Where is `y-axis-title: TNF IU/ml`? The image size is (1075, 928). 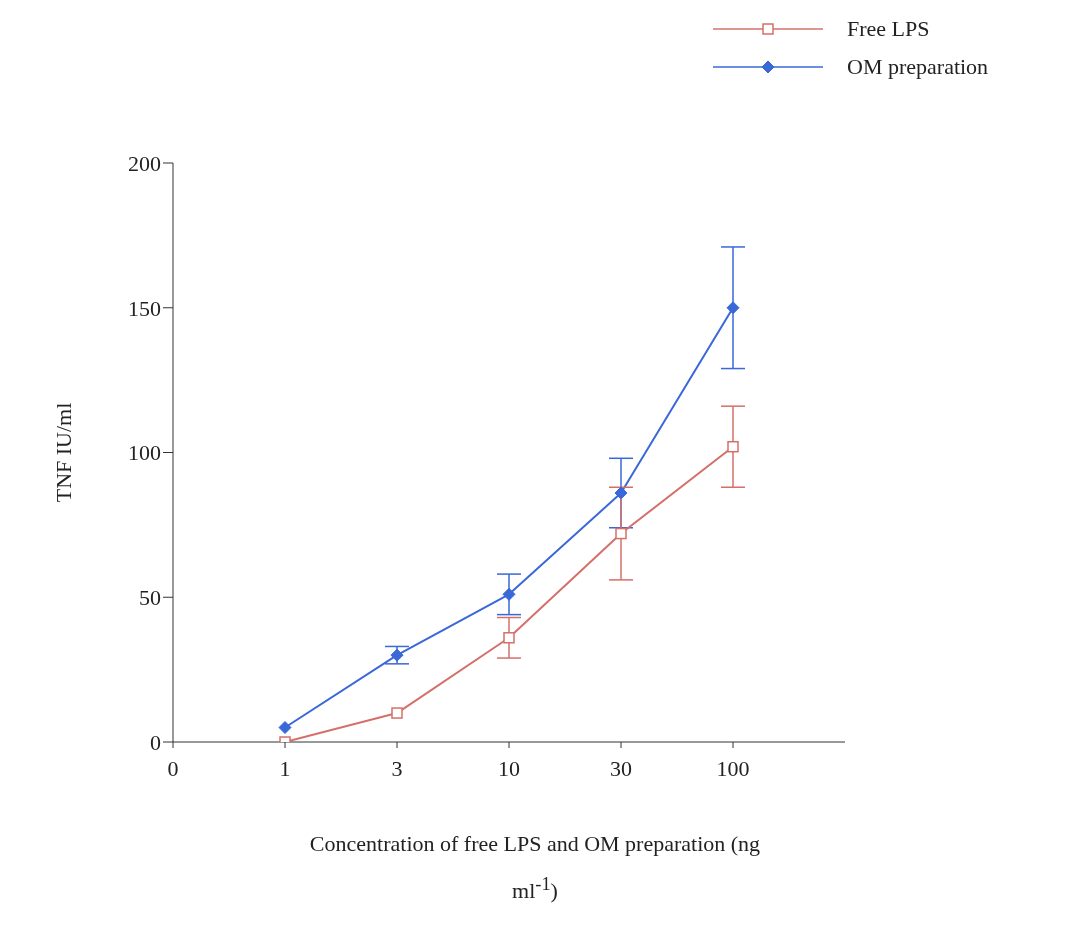
y-axis-title: TNF IU/ml is located at coordinates (63, 452).